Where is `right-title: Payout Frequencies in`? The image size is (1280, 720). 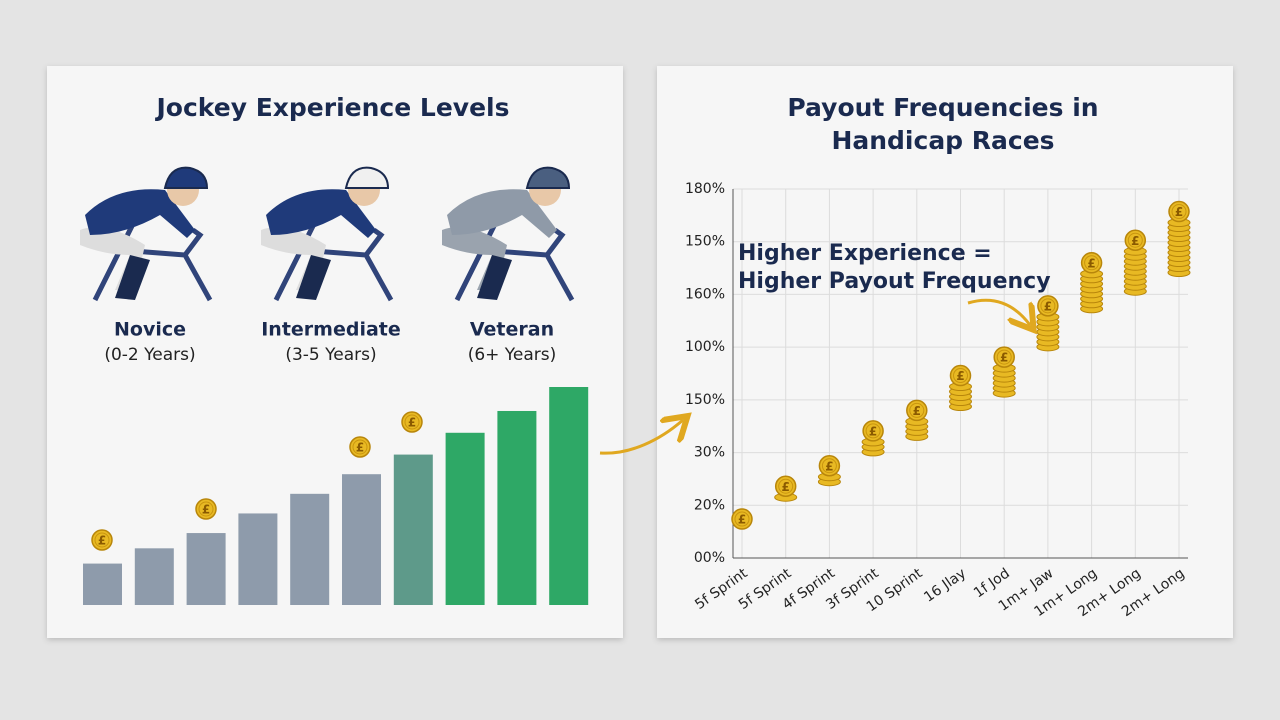 right-title: Payout Frequencies in is located at coordinates (942, 107).